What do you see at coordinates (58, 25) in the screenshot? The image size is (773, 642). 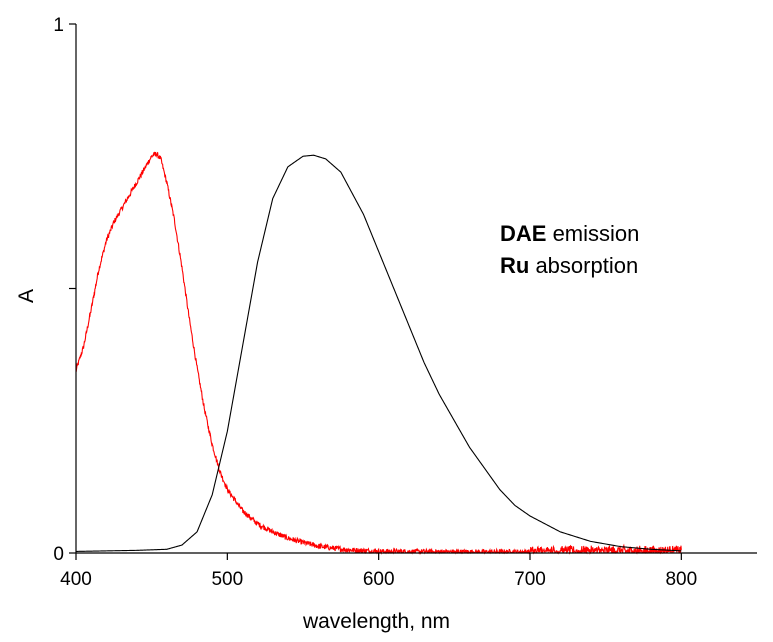 I see `y-tick-label: 1` at bounding box center [58, 25].